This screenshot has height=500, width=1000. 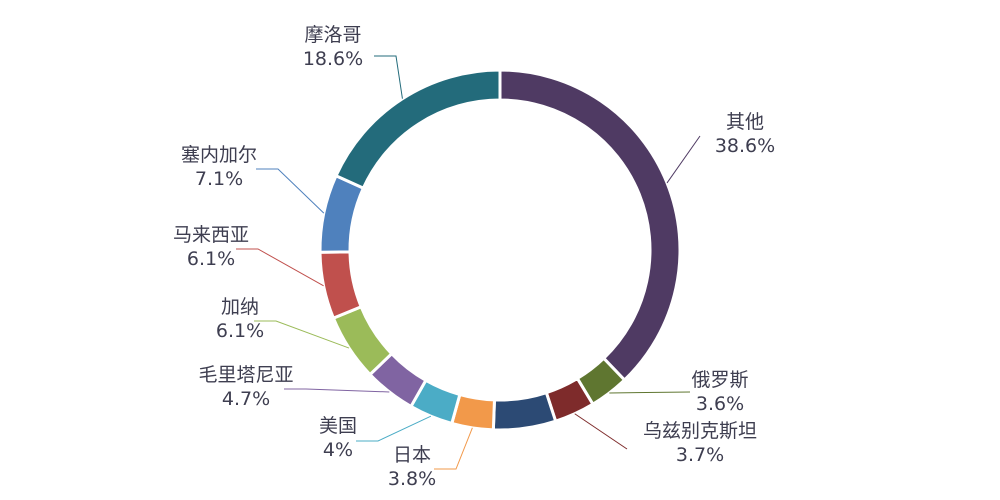 I want to click on slice-percent-9: 6.1%, so click(x=211, y=259).